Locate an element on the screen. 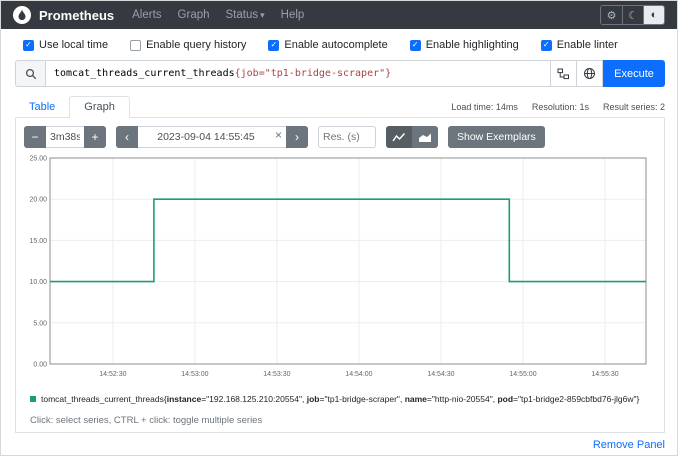  nav-item-alerts: Alerts is located at coordinates (147, 15).